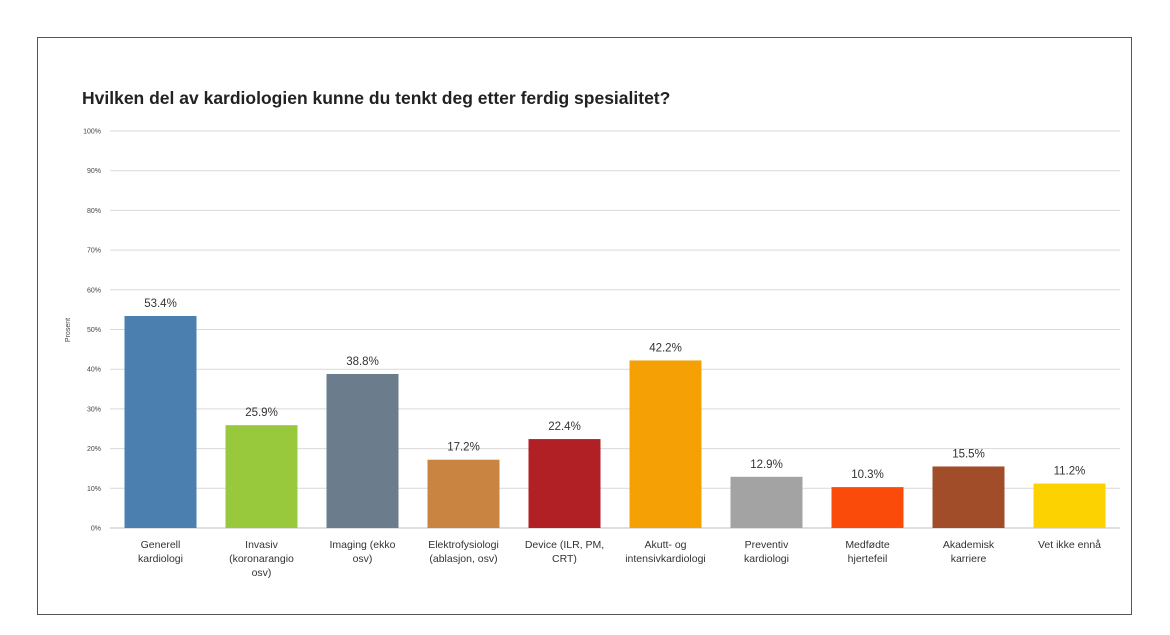  I want to click on y-tick-label: 0%, so click(96, 529).